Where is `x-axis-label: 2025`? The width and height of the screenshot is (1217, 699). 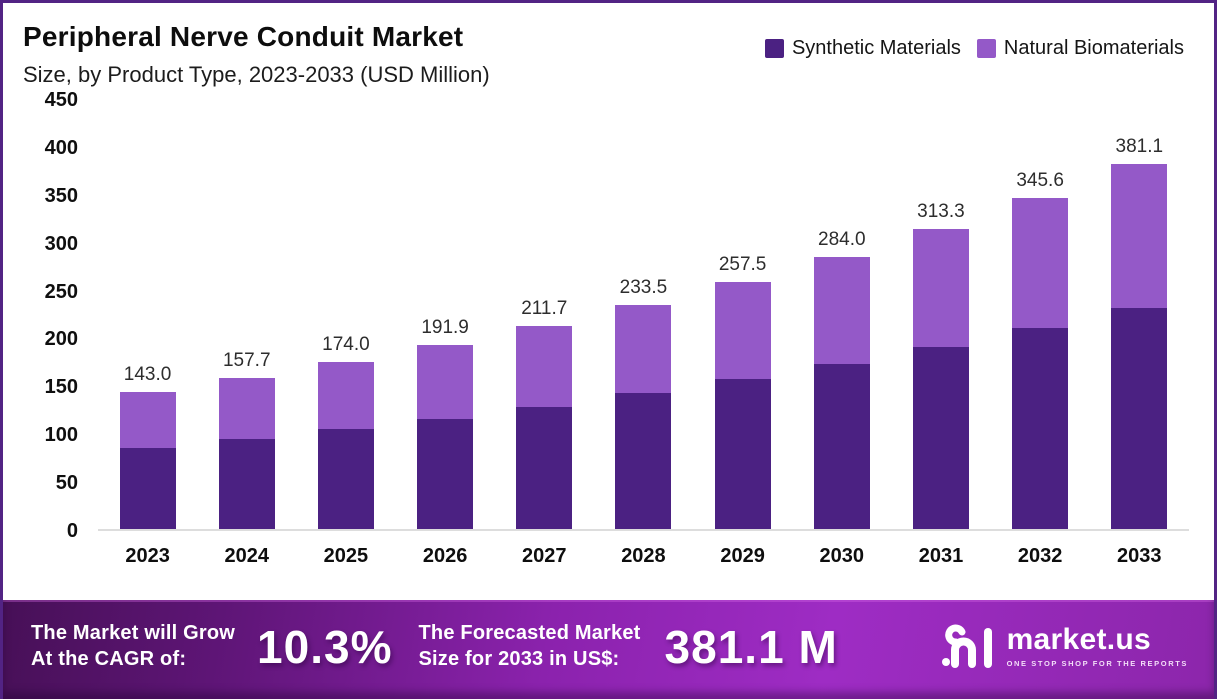 x-axis-label: 2025 is located at coordinates (346, 556).